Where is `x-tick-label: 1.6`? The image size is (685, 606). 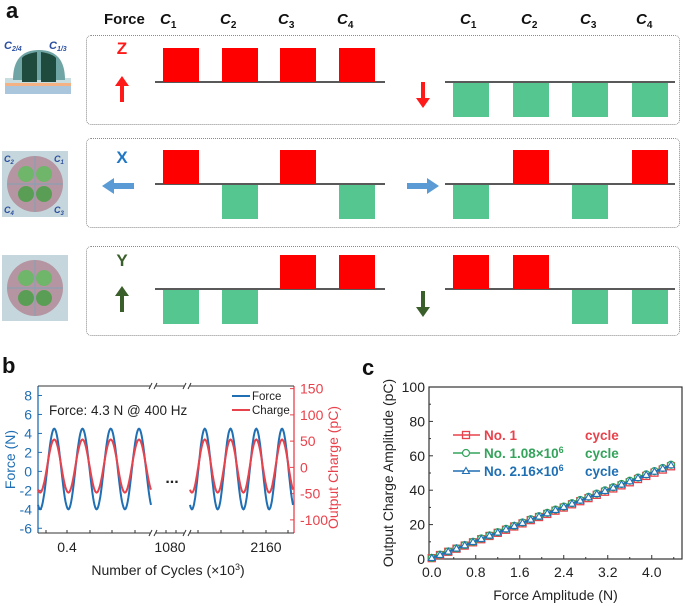 x-tick-label: 1.6 is located at coordinates (520, 572).